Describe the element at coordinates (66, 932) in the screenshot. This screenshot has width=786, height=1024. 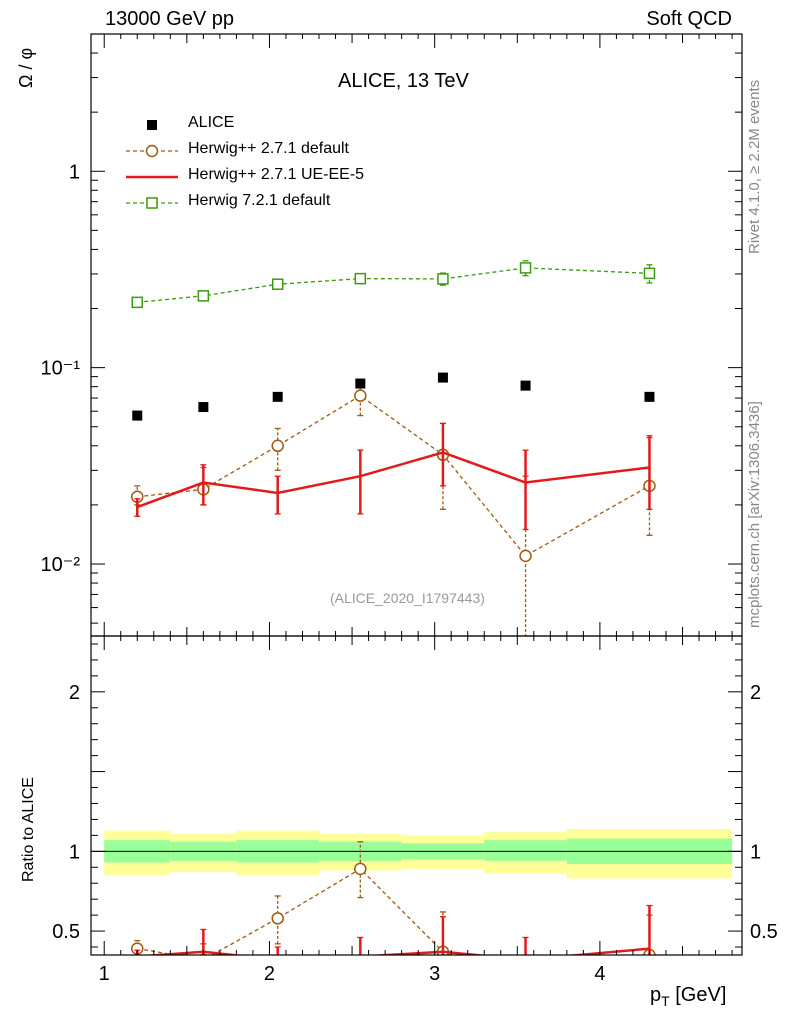
I see `ratio-y-tick-label: 0.5` at that location.